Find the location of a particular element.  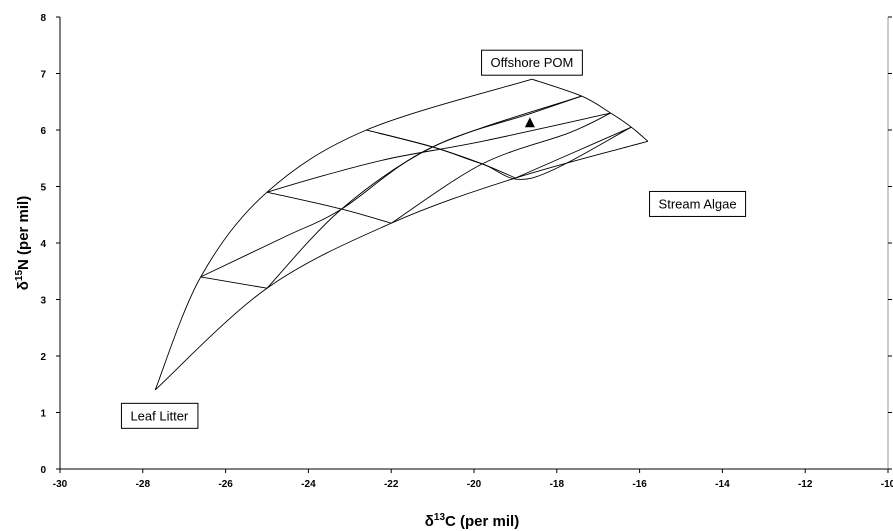

y-tick-label: 8 is located at coordinates (43, 18).